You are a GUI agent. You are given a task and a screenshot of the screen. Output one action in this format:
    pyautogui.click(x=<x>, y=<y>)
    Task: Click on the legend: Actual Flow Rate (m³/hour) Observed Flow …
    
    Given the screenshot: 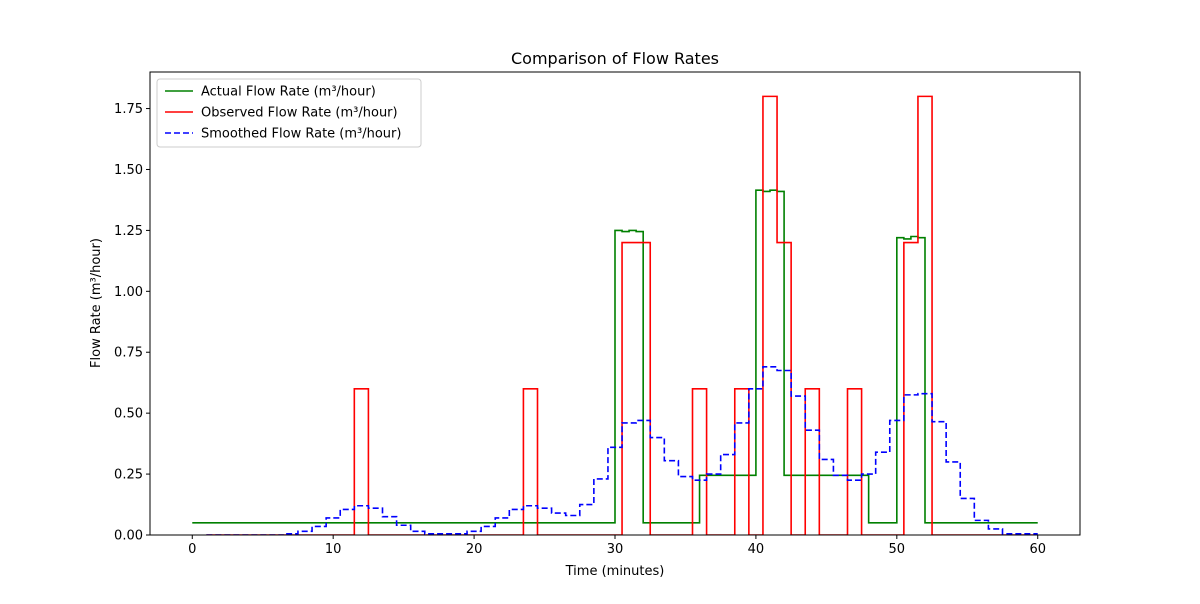 What is the action you would take?
    pyautogui.click(x=289, y=113)
    